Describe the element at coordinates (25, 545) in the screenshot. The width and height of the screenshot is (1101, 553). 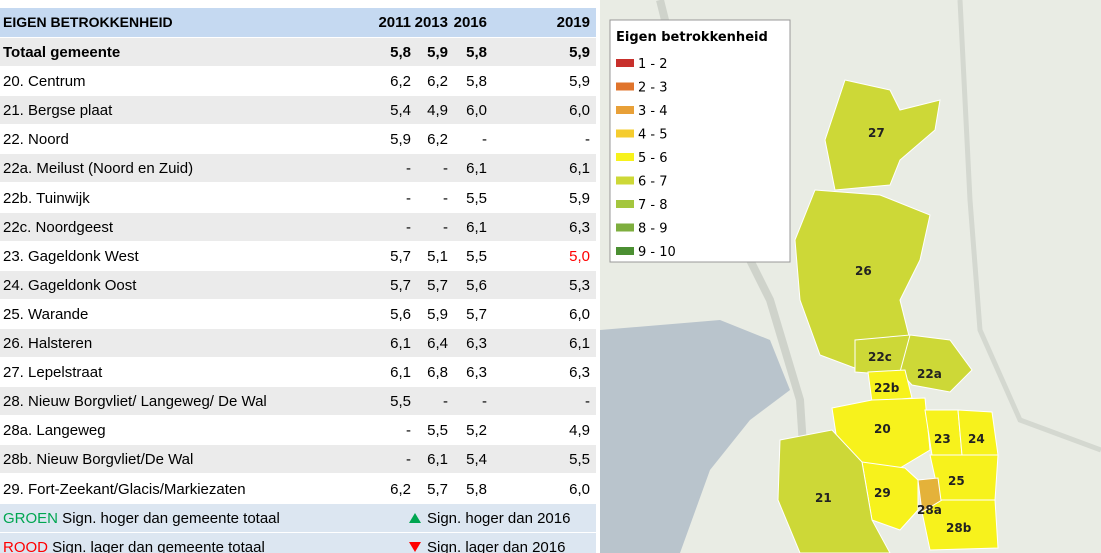
I see `legend-keyword: ROOD` at that location.